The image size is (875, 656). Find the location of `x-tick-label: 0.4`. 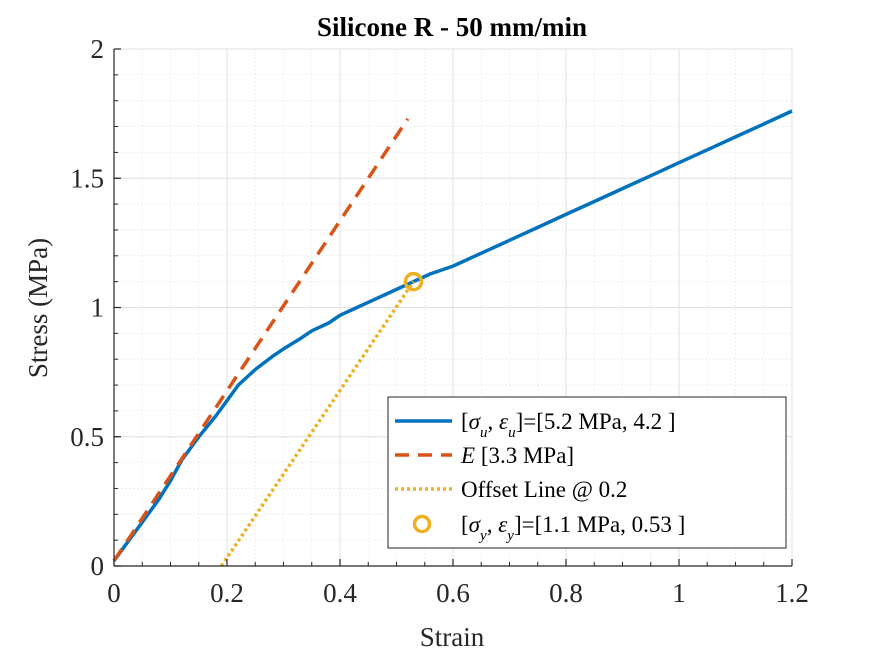

x-tick-label: 0.4 is located at coordinates (340, 593).